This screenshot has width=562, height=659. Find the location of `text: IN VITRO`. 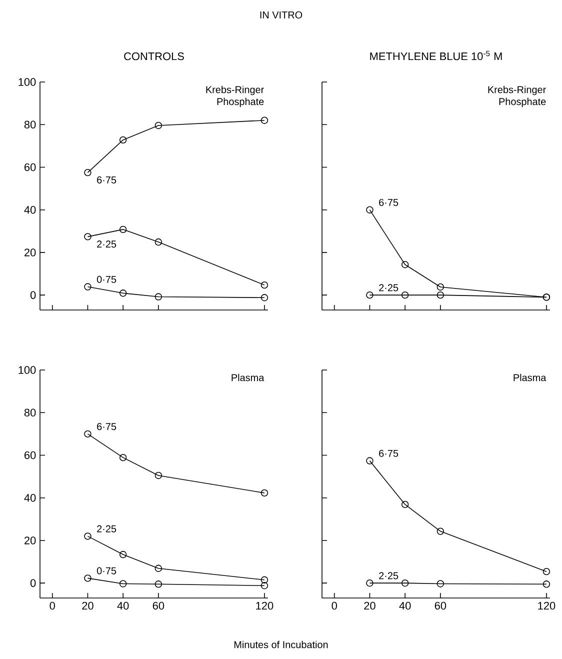

text: IN VITRO is located at coordinates (281, 14).